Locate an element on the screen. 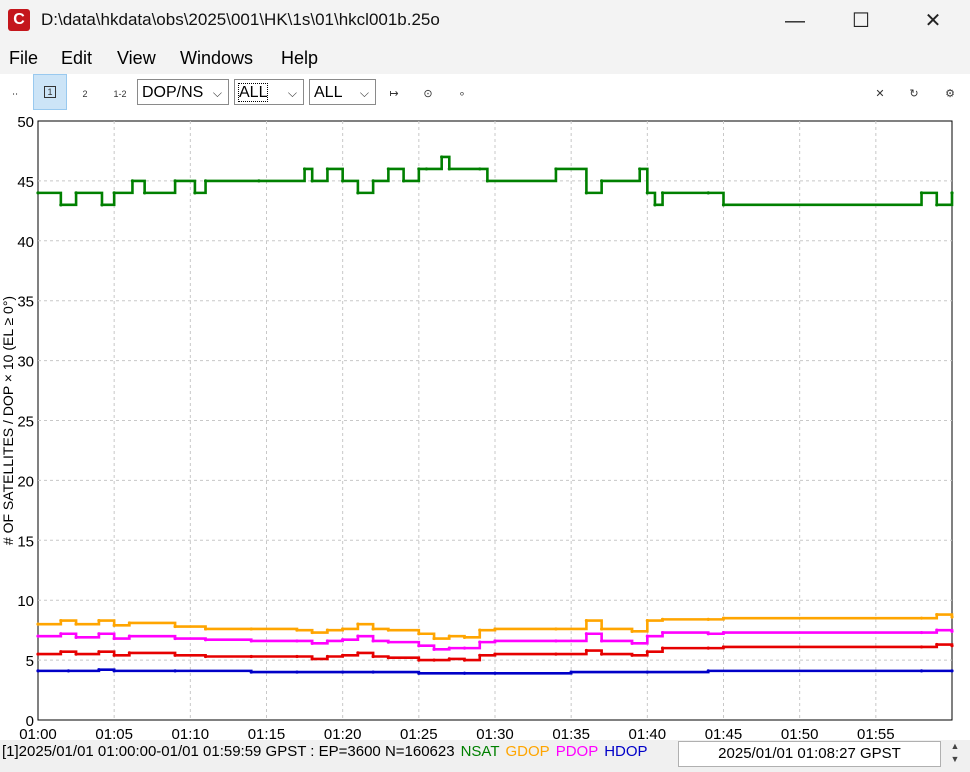  close-icon: ✕ is located at coordinates (933, 21).